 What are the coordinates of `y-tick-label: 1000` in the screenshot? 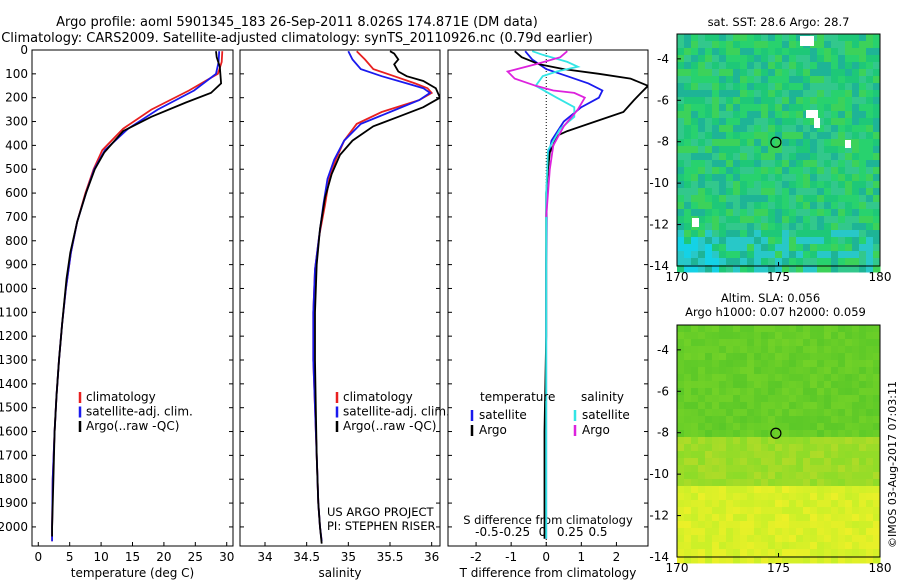 It's located at (14, 288).